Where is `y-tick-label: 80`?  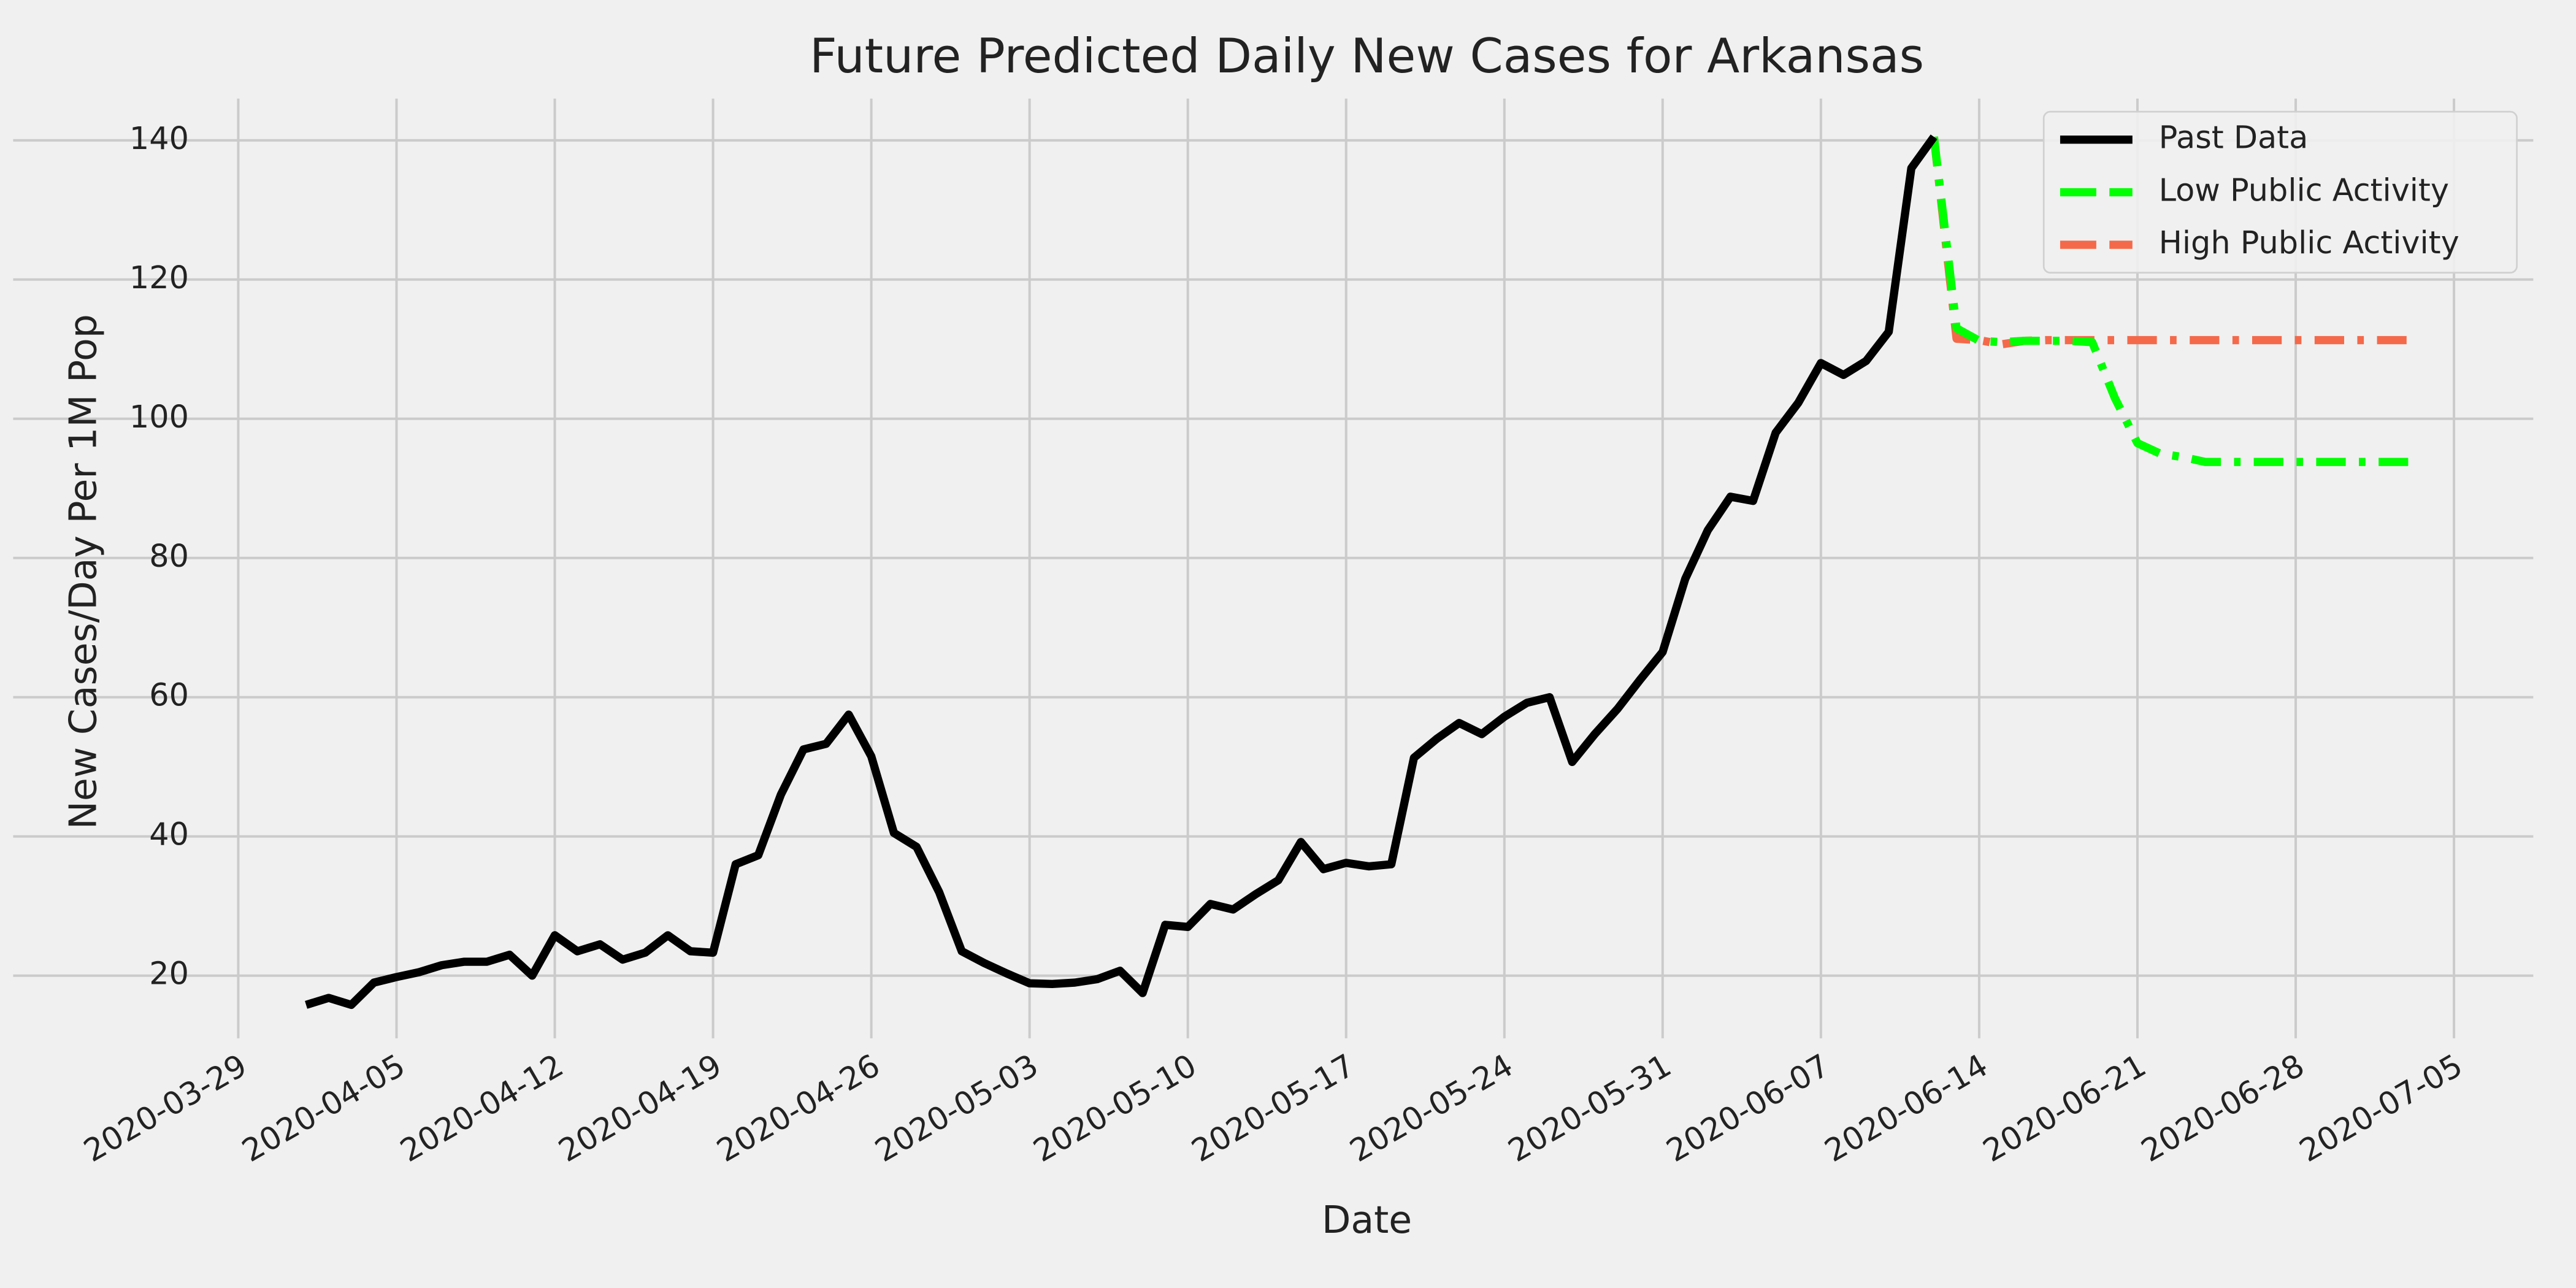 y-tick-label: 80 is located at coordinates (169, 557).